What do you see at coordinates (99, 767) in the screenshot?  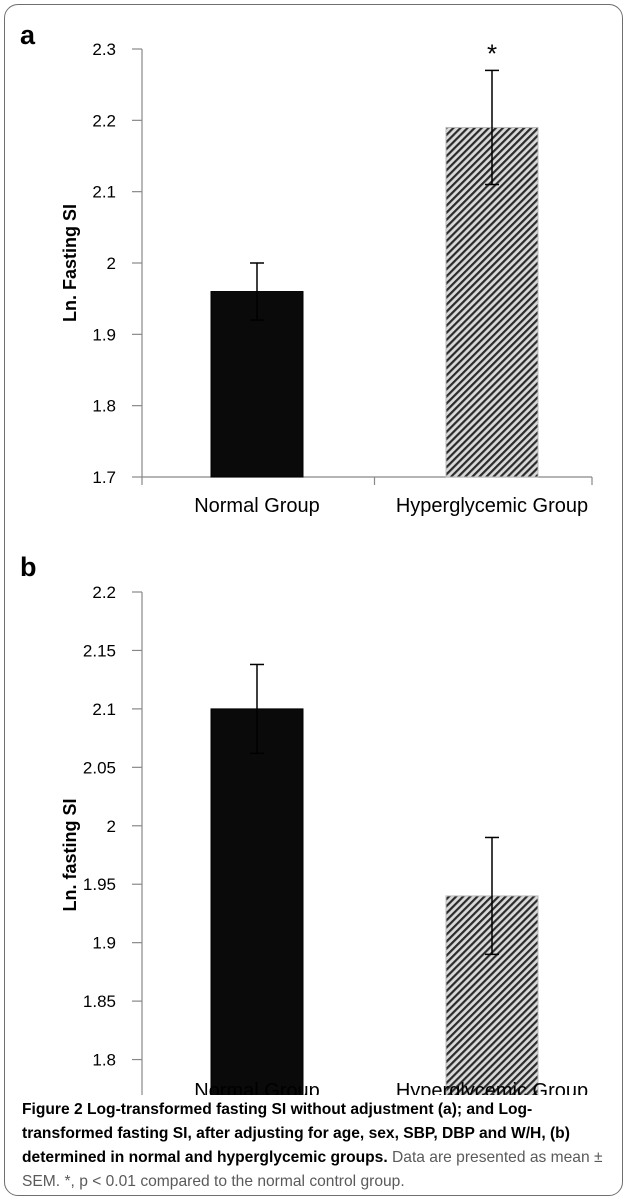 I see `y-tick-label: 2.05` at bounding box center [99, 767].